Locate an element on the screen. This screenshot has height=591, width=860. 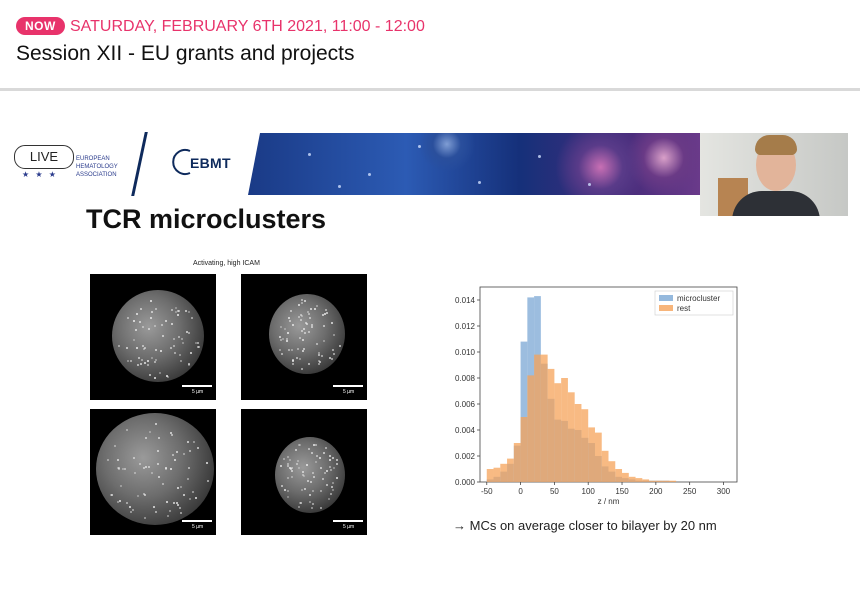
y-tick-label: 0.004 is located at coordinates (465, 430).